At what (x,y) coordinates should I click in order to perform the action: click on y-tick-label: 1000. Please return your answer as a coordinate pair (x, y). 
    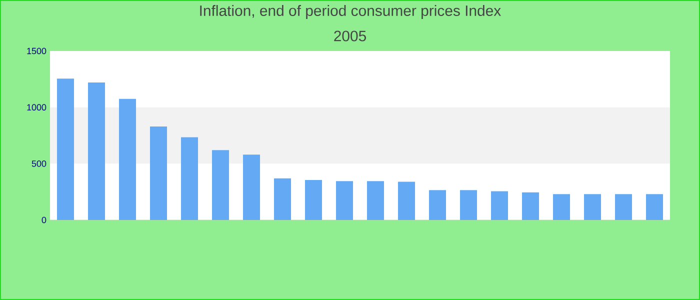
    Looking at the image, I should click on (36, 107).